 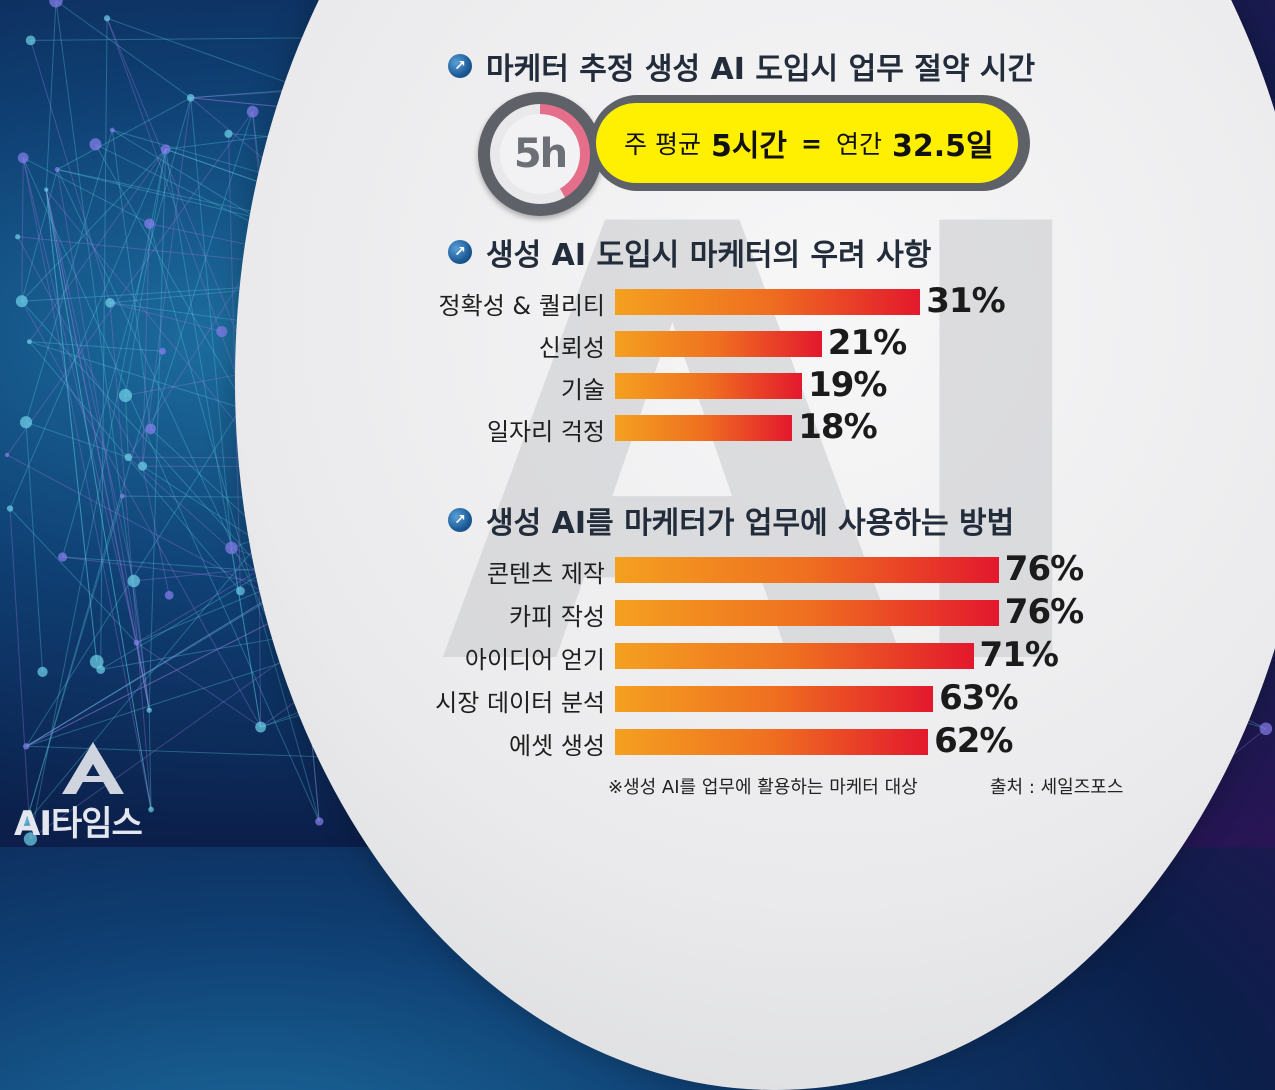 I want to click on section-title-usage: ↗ 생성 AI를 마케터가 업무에 사용하는 방법, so click(x=731, y=520).